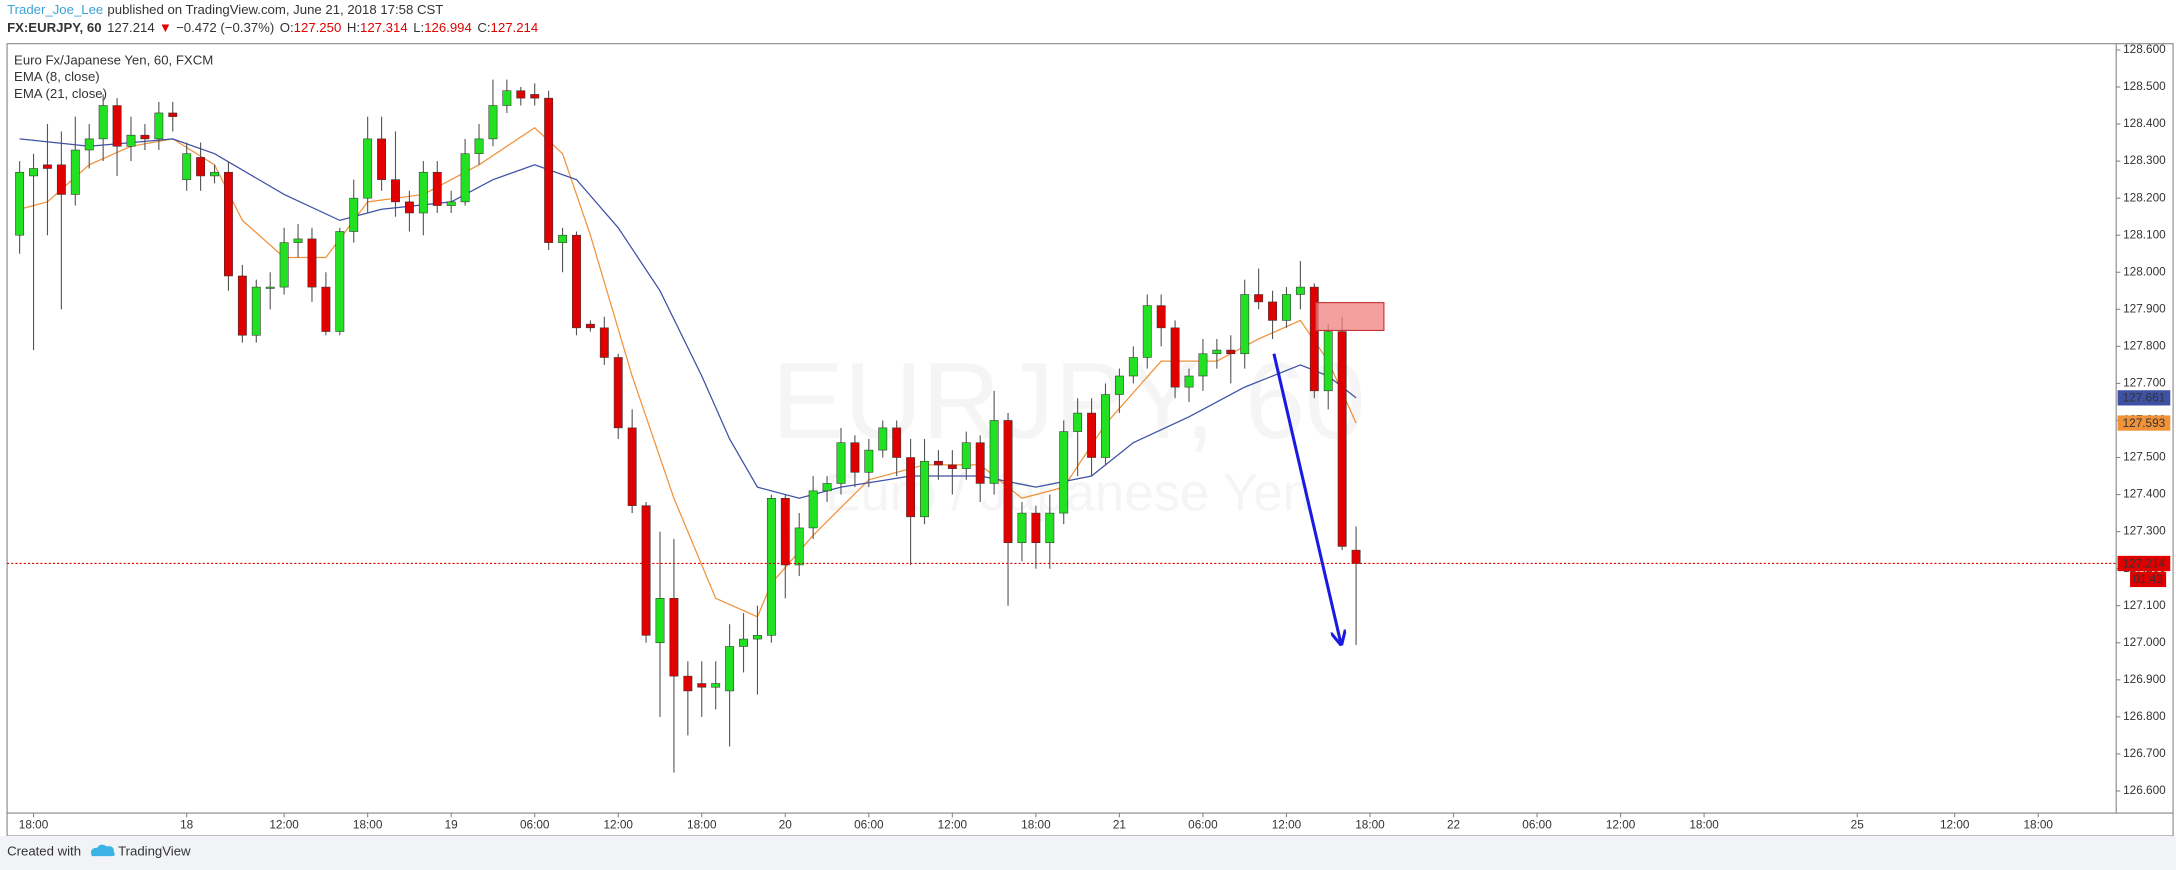 The height and width of the screenshot is (870, 2176). Describe the element at coordinates (353, 28) in the screenshot. I see `ohlc-label: H:` at that location.